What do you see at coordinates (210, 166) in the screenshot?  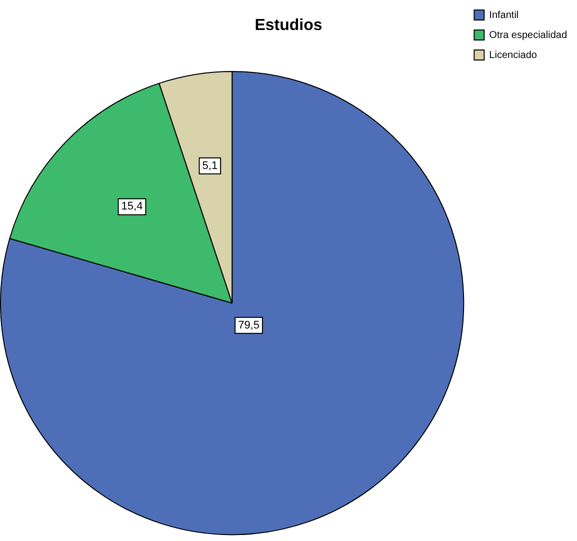 I see `data-label: 5,1` at bounding box center [210, 166].